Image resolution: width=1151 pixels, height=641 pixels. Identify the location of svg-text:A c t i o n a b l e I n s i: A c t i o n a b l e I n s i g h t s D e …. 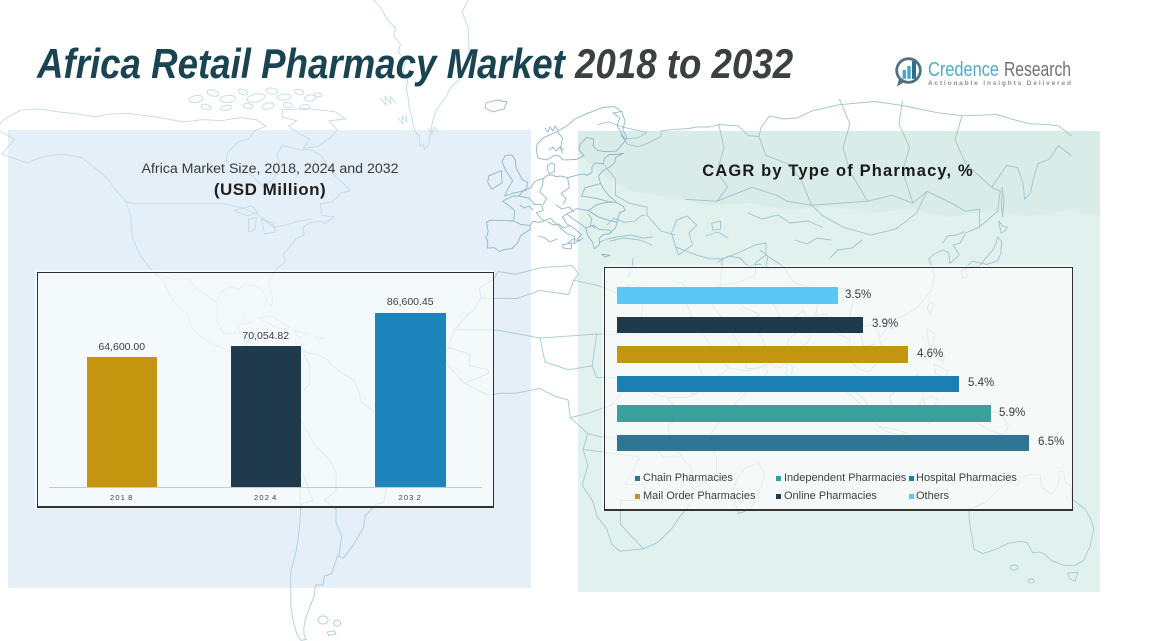
(999, 83).